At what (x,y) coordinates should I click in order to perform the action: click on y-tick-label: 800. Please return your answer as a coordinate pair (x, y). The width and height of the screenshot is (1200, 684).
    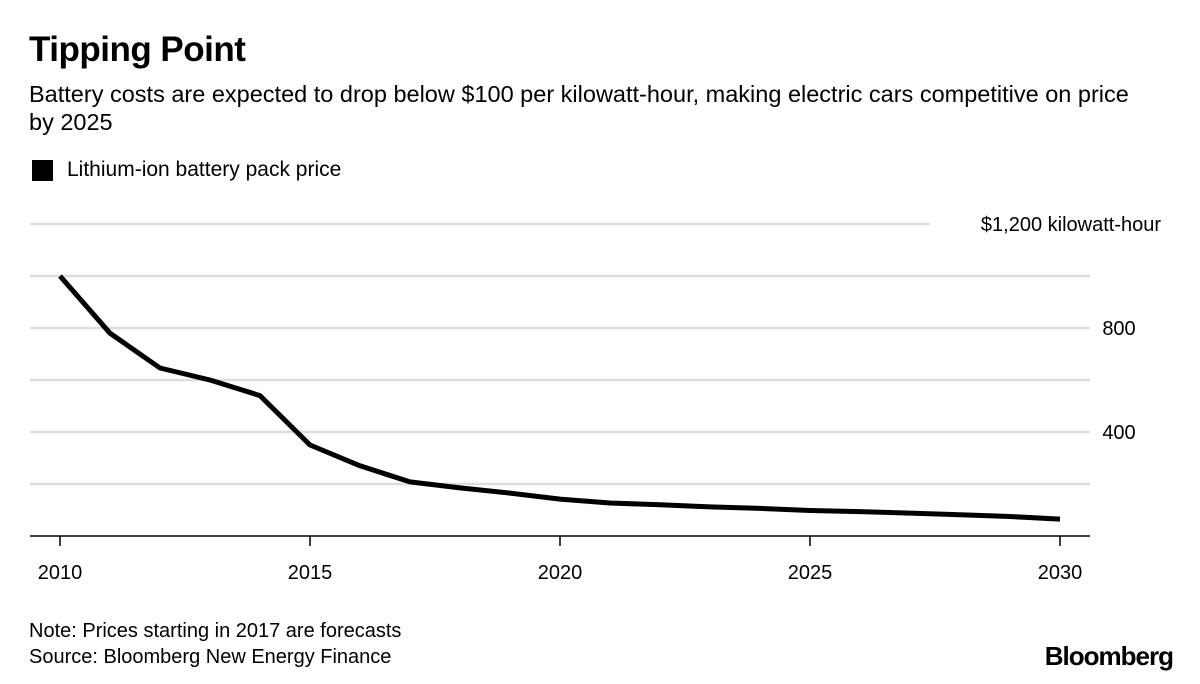
    Looking at the image, I should click on (1118, 329).